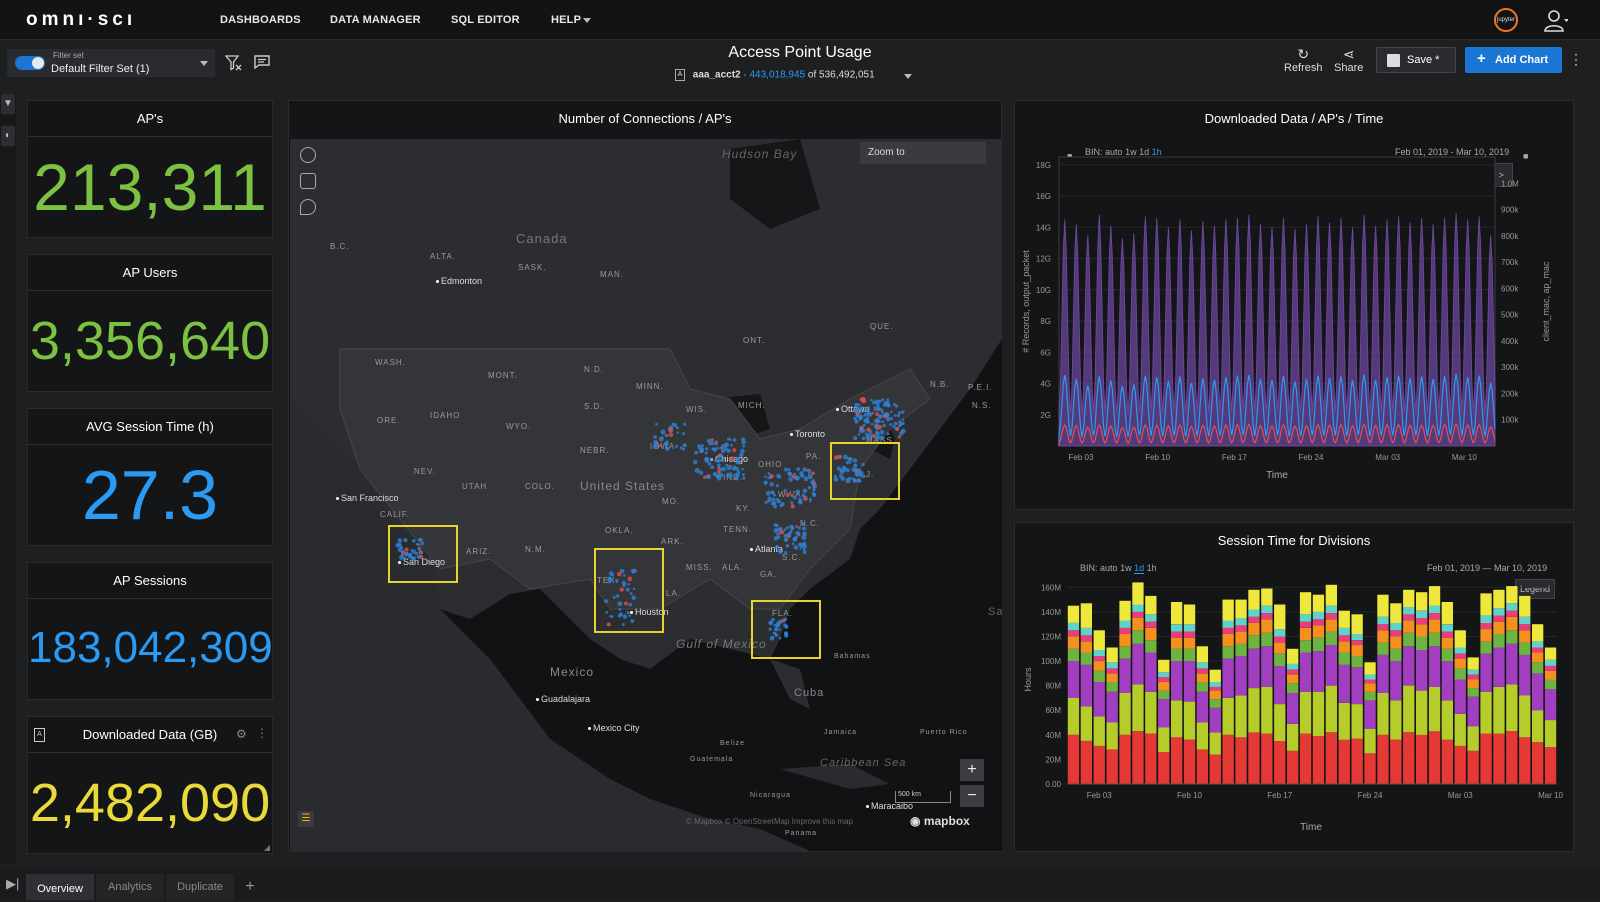 The width and height of the screenshot is (1600, 902). Describe the element at coordinates (13, 883) in the screenshot. I see `collapse-panel-icon: ▶|` at that location.